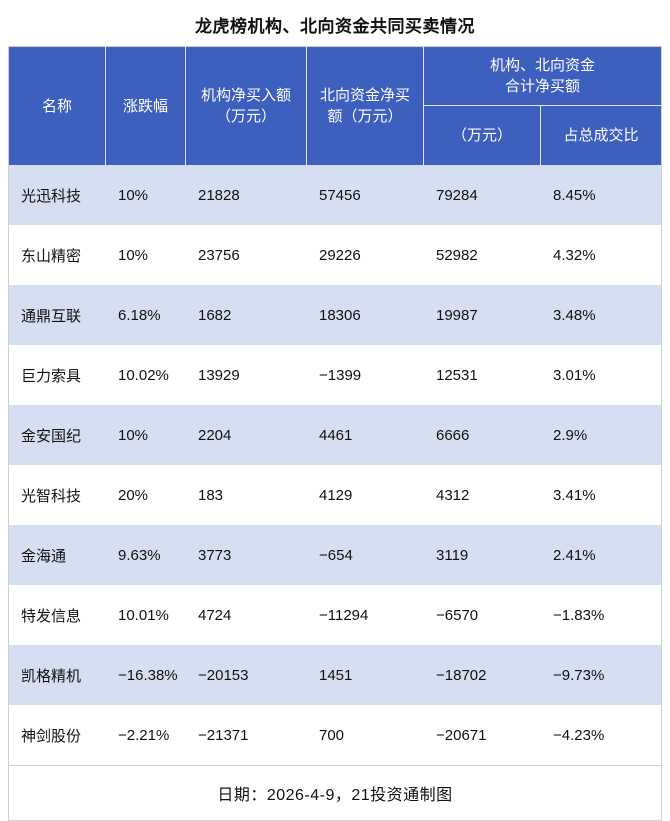  Describe the element at coordinates (542, 86) in the screenshot. I see `header-label-line: 合计净买额` at that location.